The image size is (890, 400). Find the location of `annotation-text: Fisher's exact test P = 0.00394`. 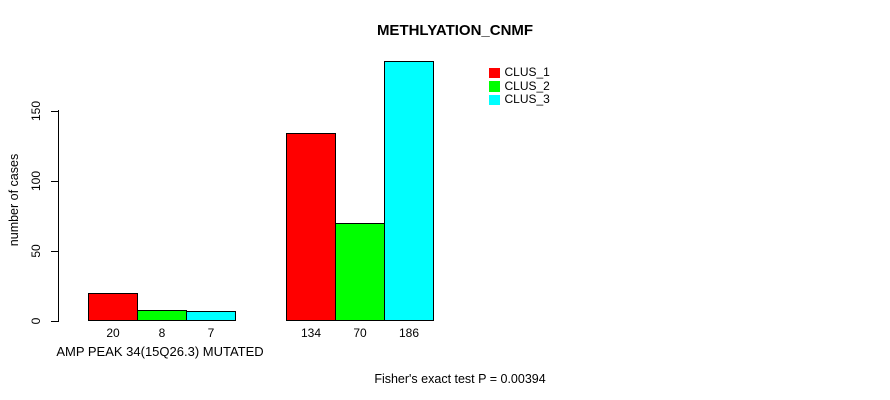

annotation-text: Fisher's exact test P = 0.00394 is located at coordinates (460, 379).